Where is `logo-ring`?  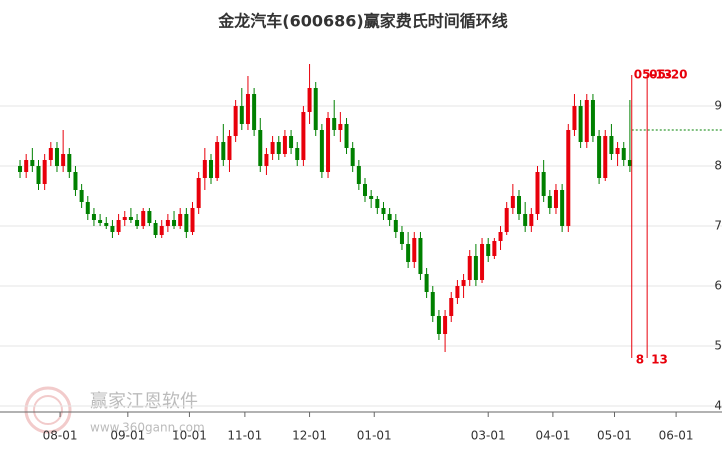 logo-ring is located at coordinates (48, 410).